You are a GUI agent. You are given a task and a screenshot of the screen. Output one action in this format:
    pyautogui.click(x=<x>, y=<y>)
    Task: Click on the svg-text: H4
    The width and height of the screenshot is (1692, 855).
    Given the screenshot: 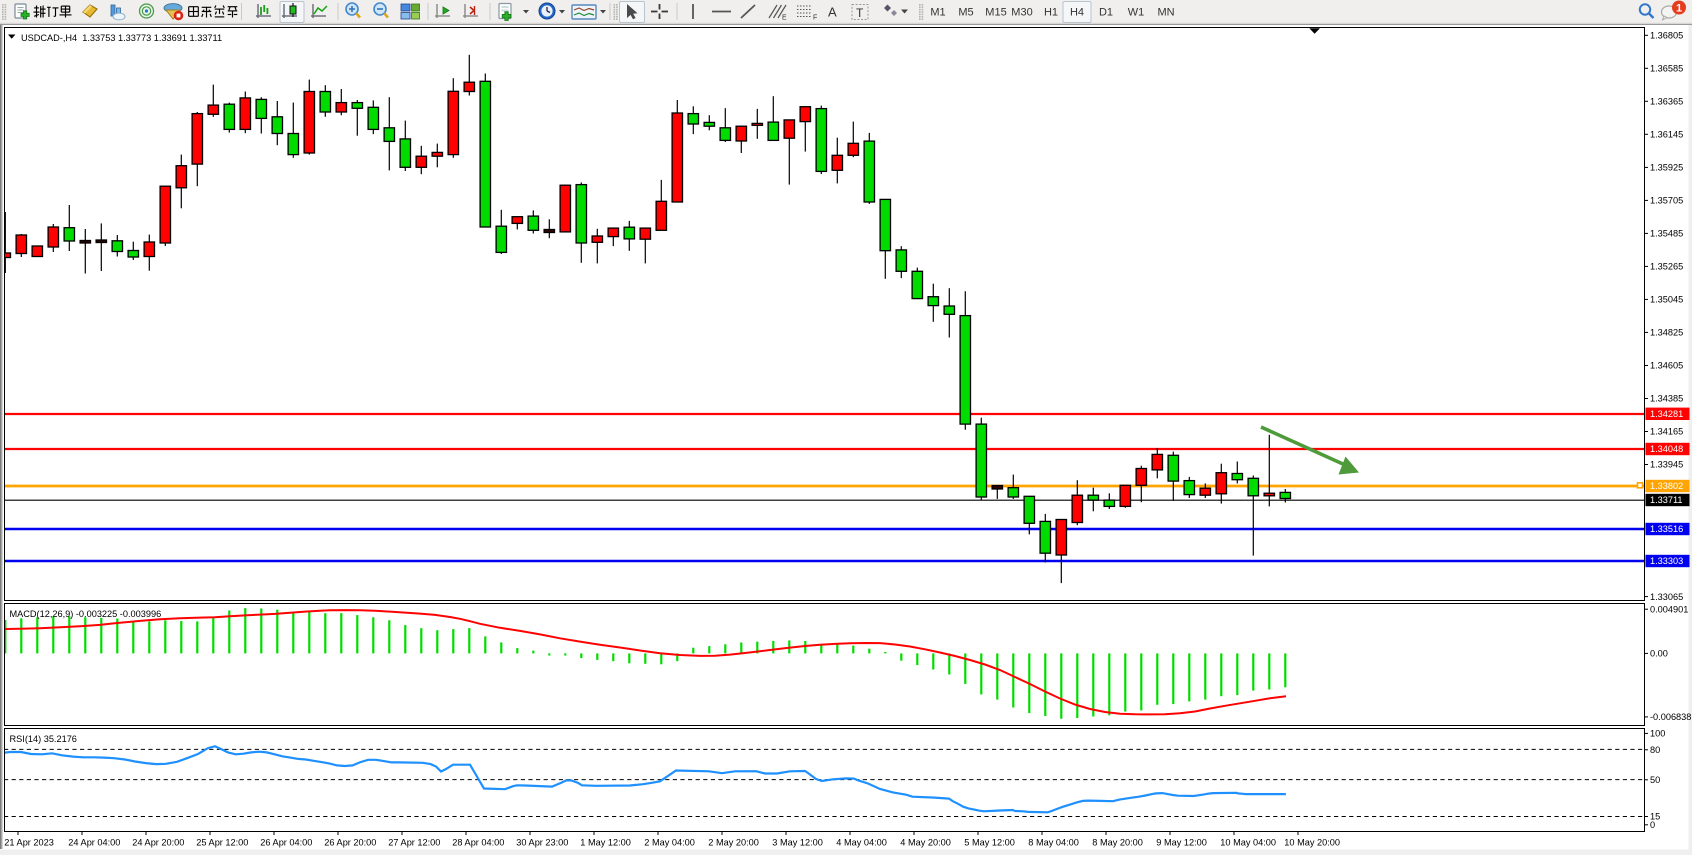 What is the action you would take?
    pyautogui.click(x=1077, y=13)
    